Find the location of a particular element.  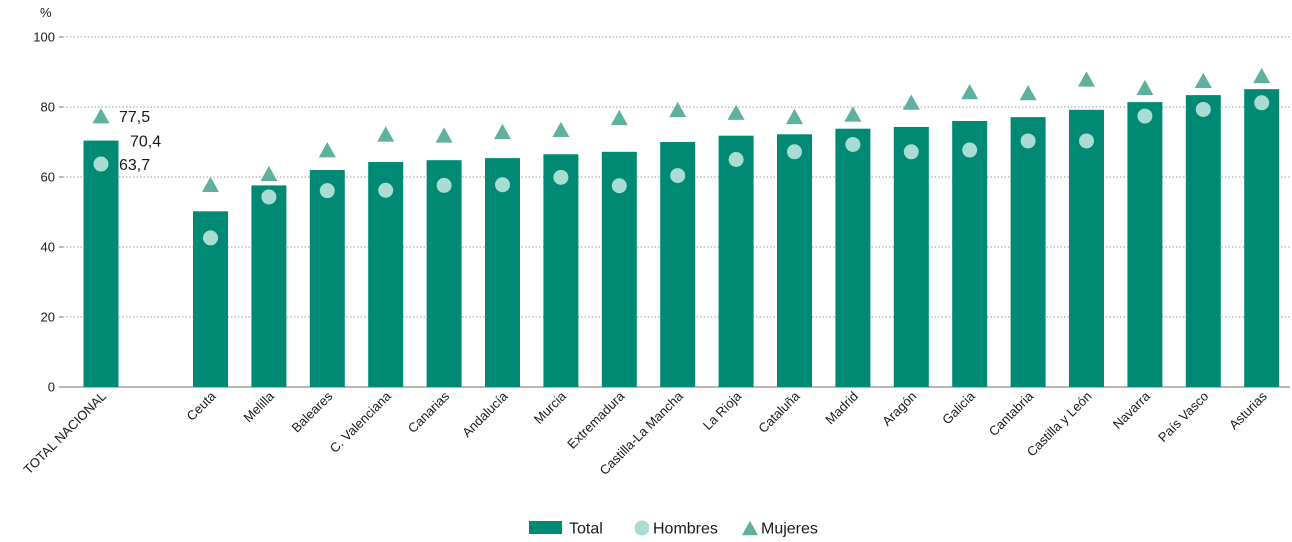

mujeres-marker-aragon is located at coordinates (911, 102).